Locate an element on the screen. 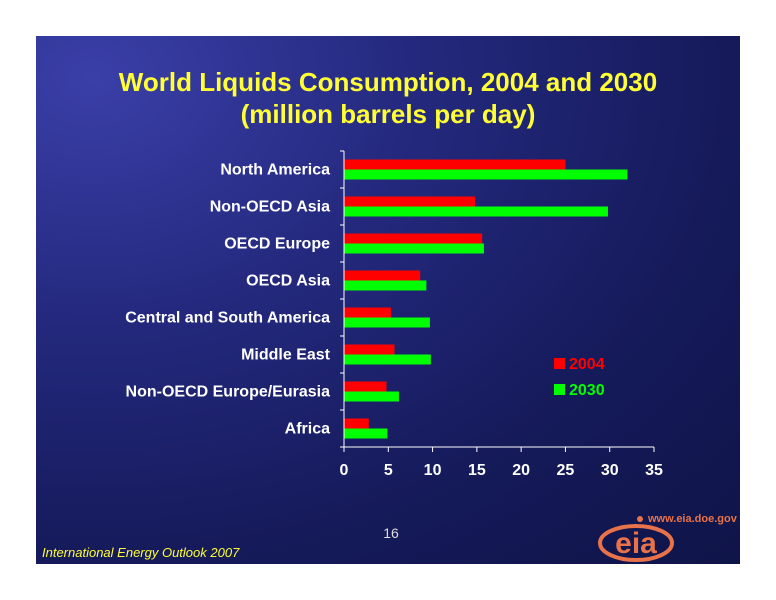 The height and width of the screenshot is (600, 776). title-line-2: (million barrels per day) is located at coordinates (388, 114).